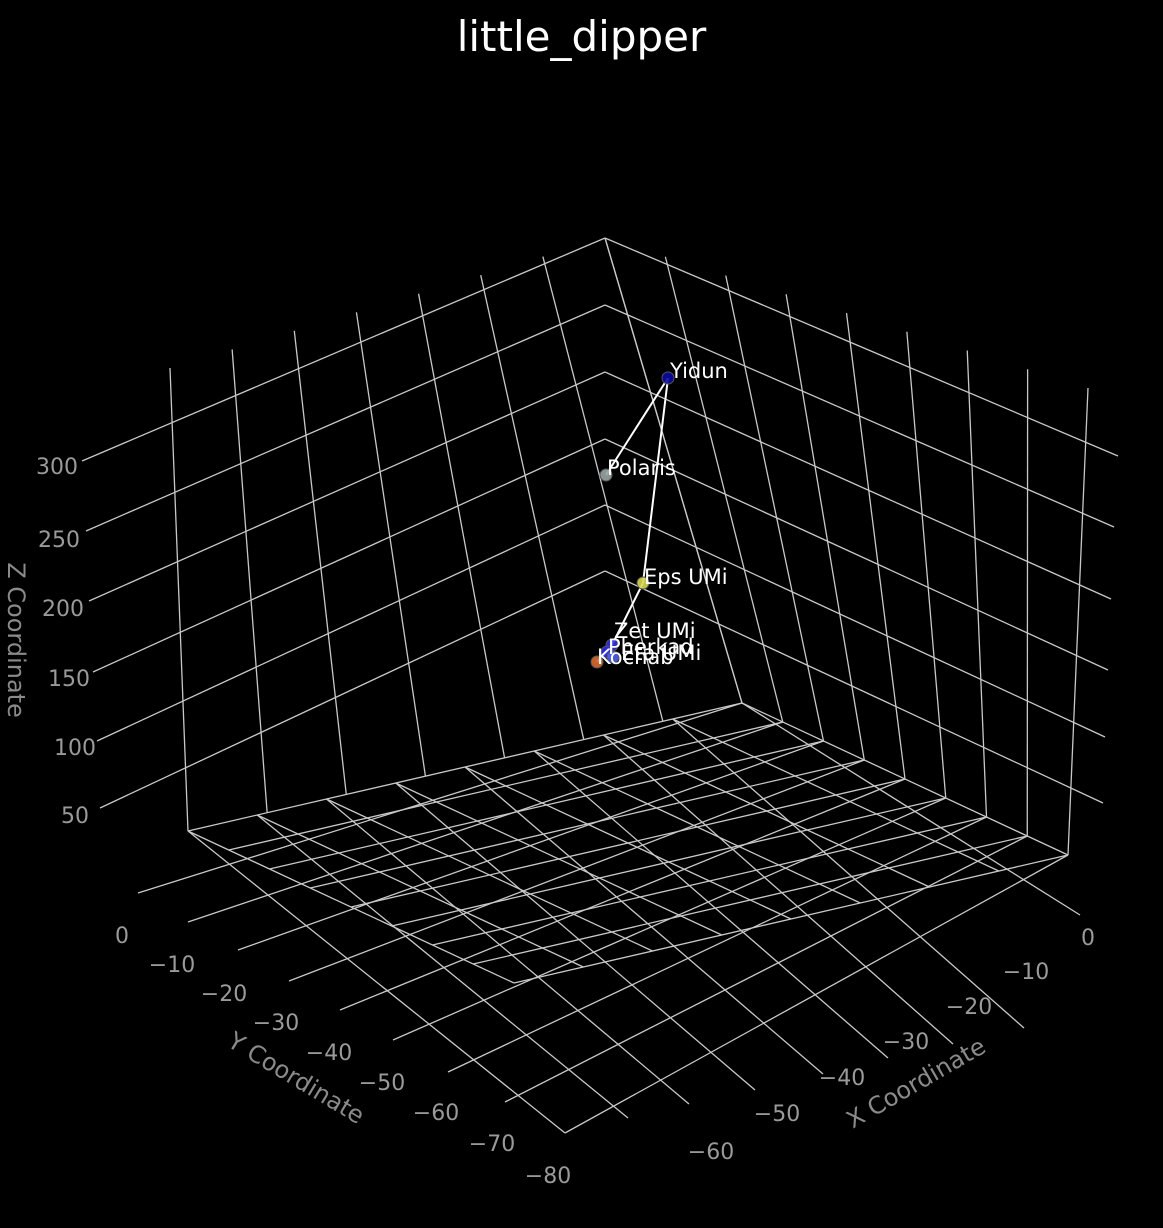  What do you see at coordinates (711, 1152) in the screenshot?
I see `x-tick-label: −60` at bounding box center [711, 1152].